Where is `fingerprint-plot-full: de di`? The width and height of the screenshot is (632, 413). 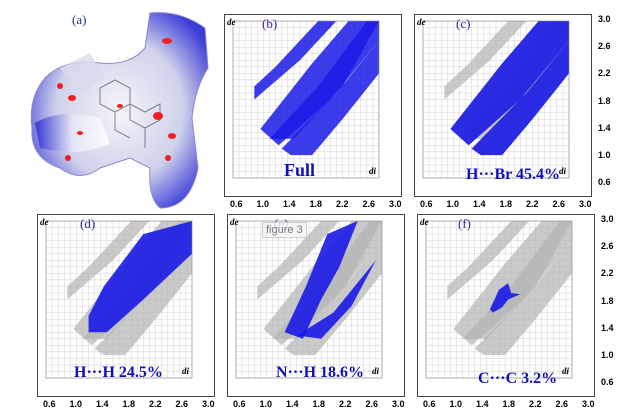
fingerprint-plot-full: de di is located at coordinates (313, 105).